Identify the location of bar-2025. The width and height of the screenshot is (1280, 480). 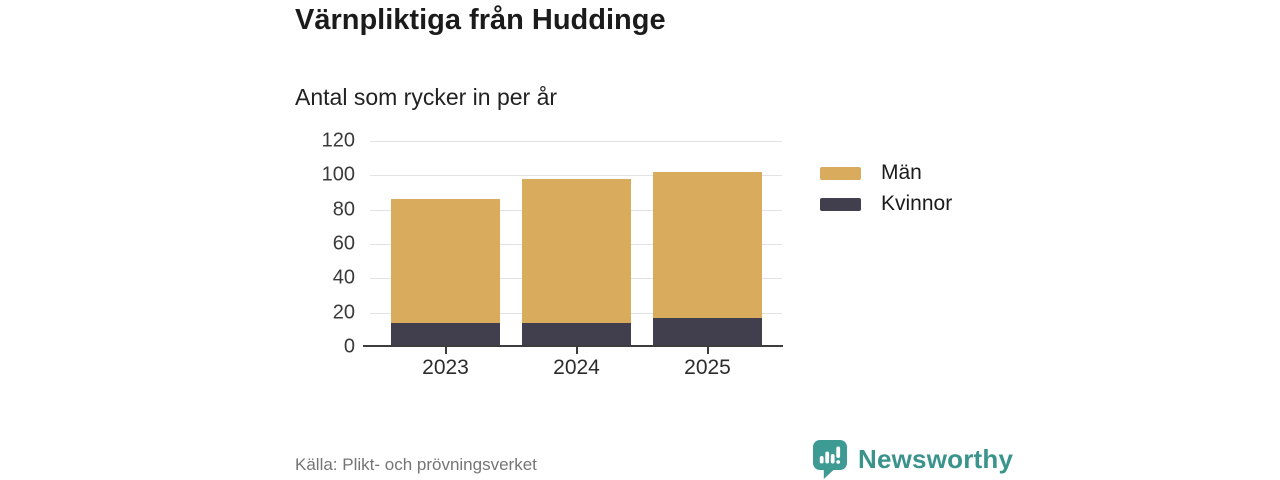
(707, 244).